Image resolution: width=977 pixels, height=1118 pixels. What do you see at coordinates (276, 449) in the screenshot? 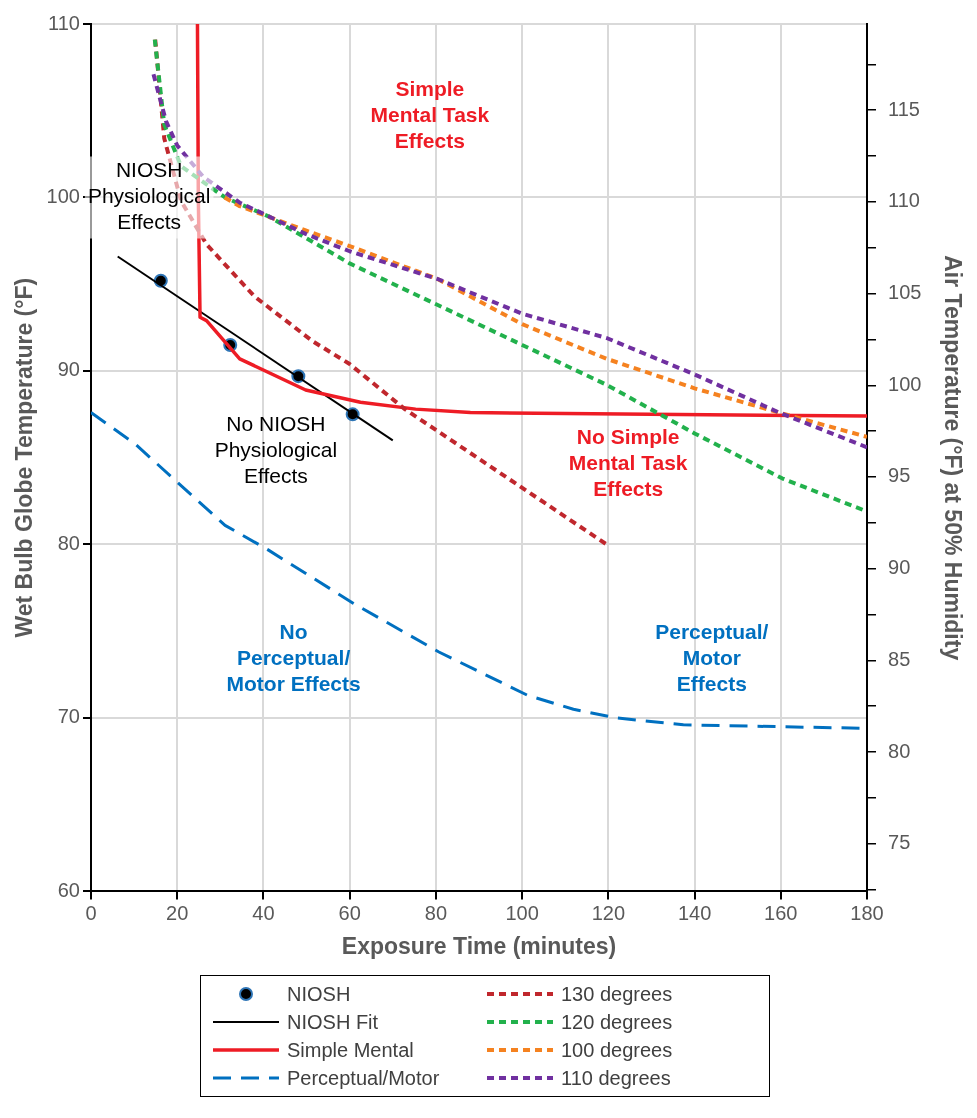
I see `annotation: No NIOSH Physiological Effects` at bounding box center [276, 449].